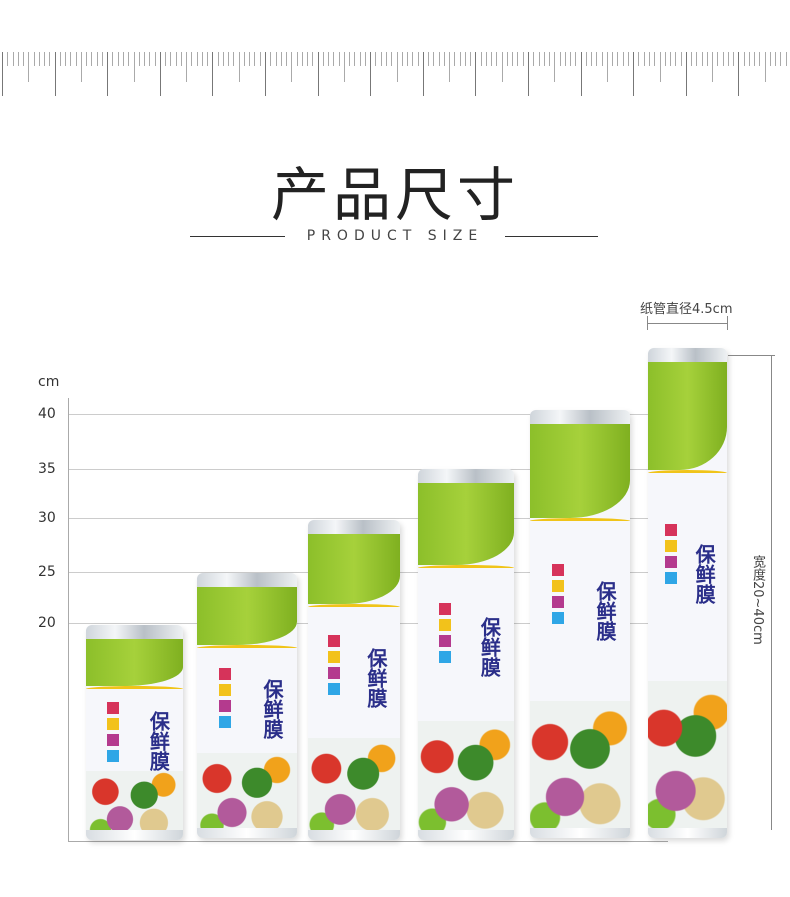  Describe the element at coordinates (686, 309) in the screenshot. I see `core-diameter-label: 纸管直径4.5cm` at that location.